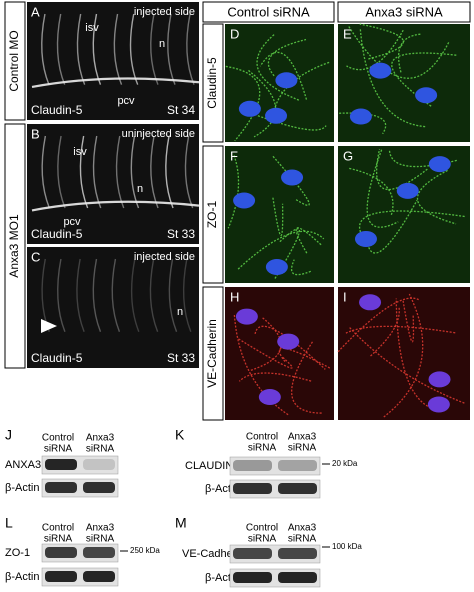  What do you see at coordinates (212, 83) in the screenshot?
I see `row-label: Claudin-5` at bounding box center [212, 83].